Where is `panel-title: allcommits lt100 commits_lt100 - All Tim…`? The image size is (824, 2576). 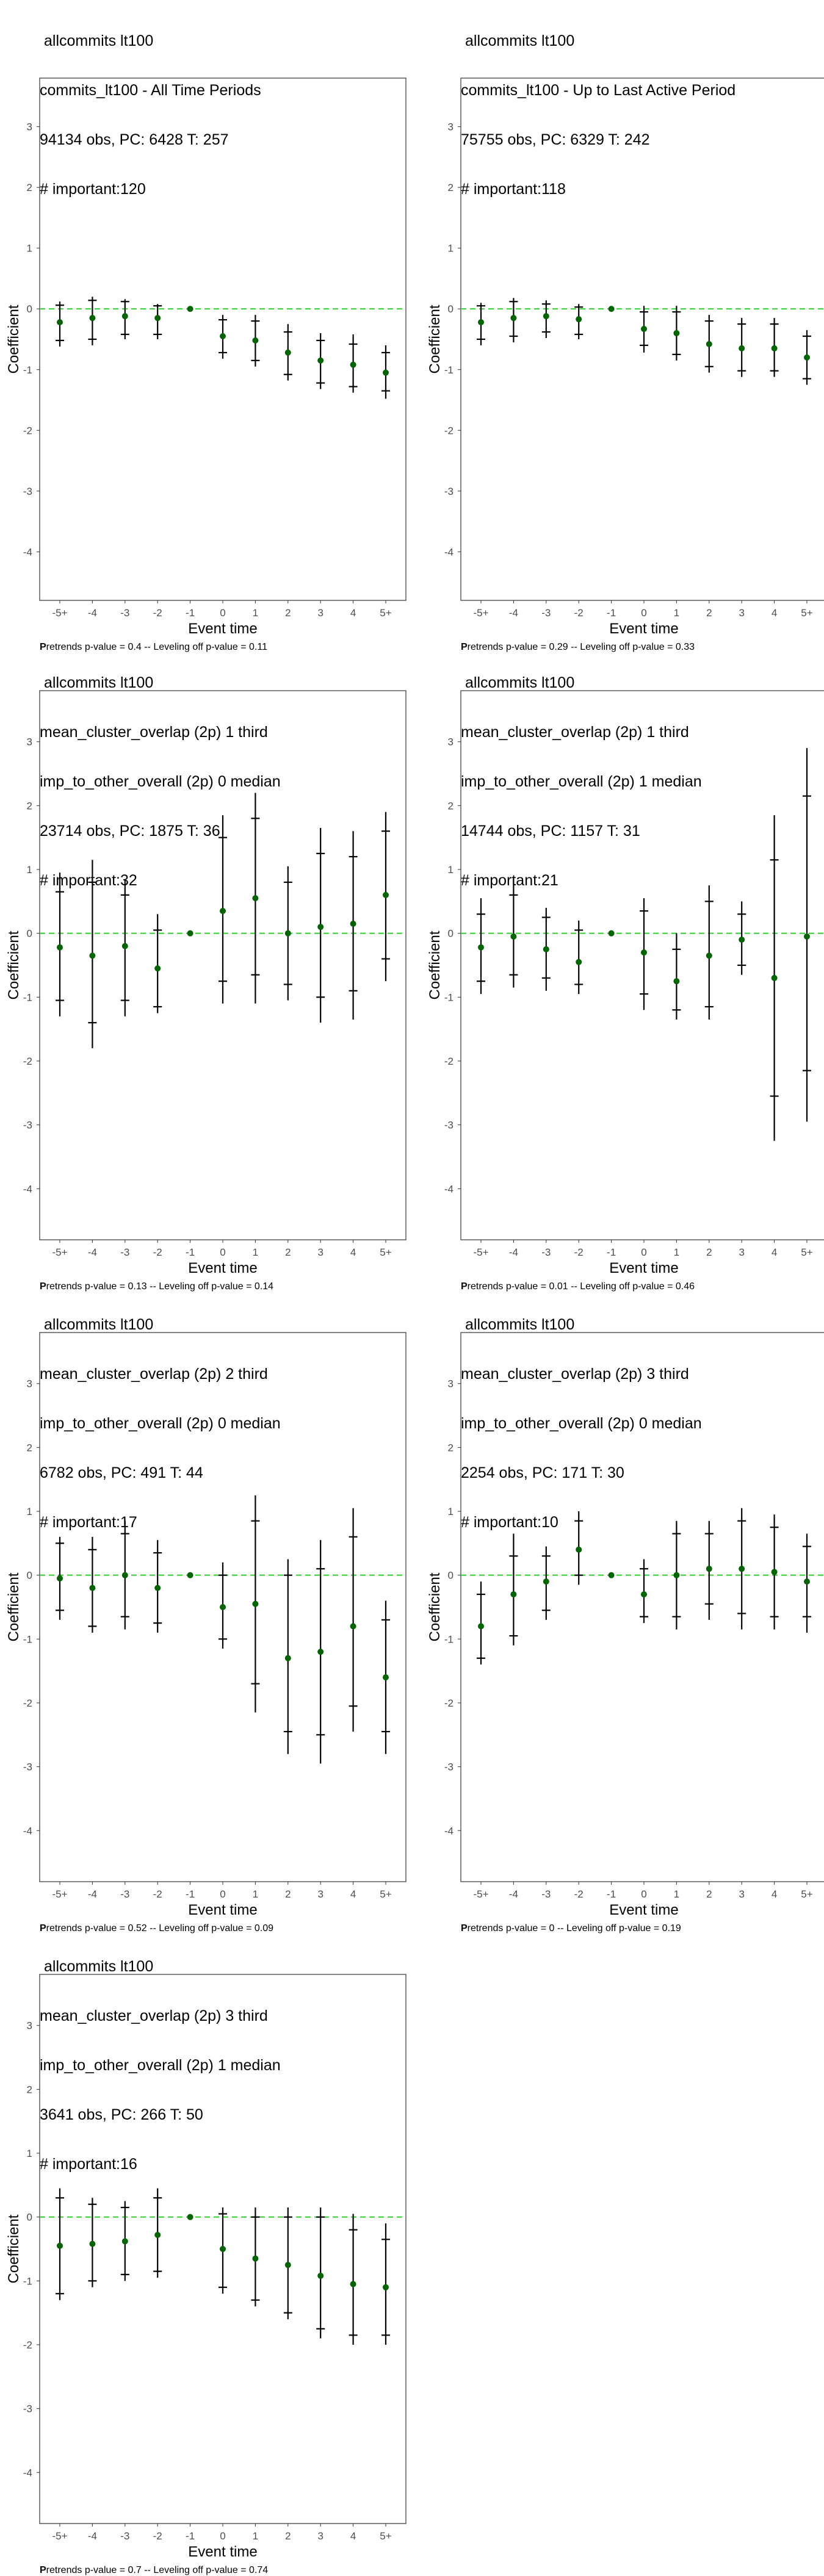 panel-title: allcommits lt100 commits_lt100 - All Tim… is located at coordinates (150, 115).